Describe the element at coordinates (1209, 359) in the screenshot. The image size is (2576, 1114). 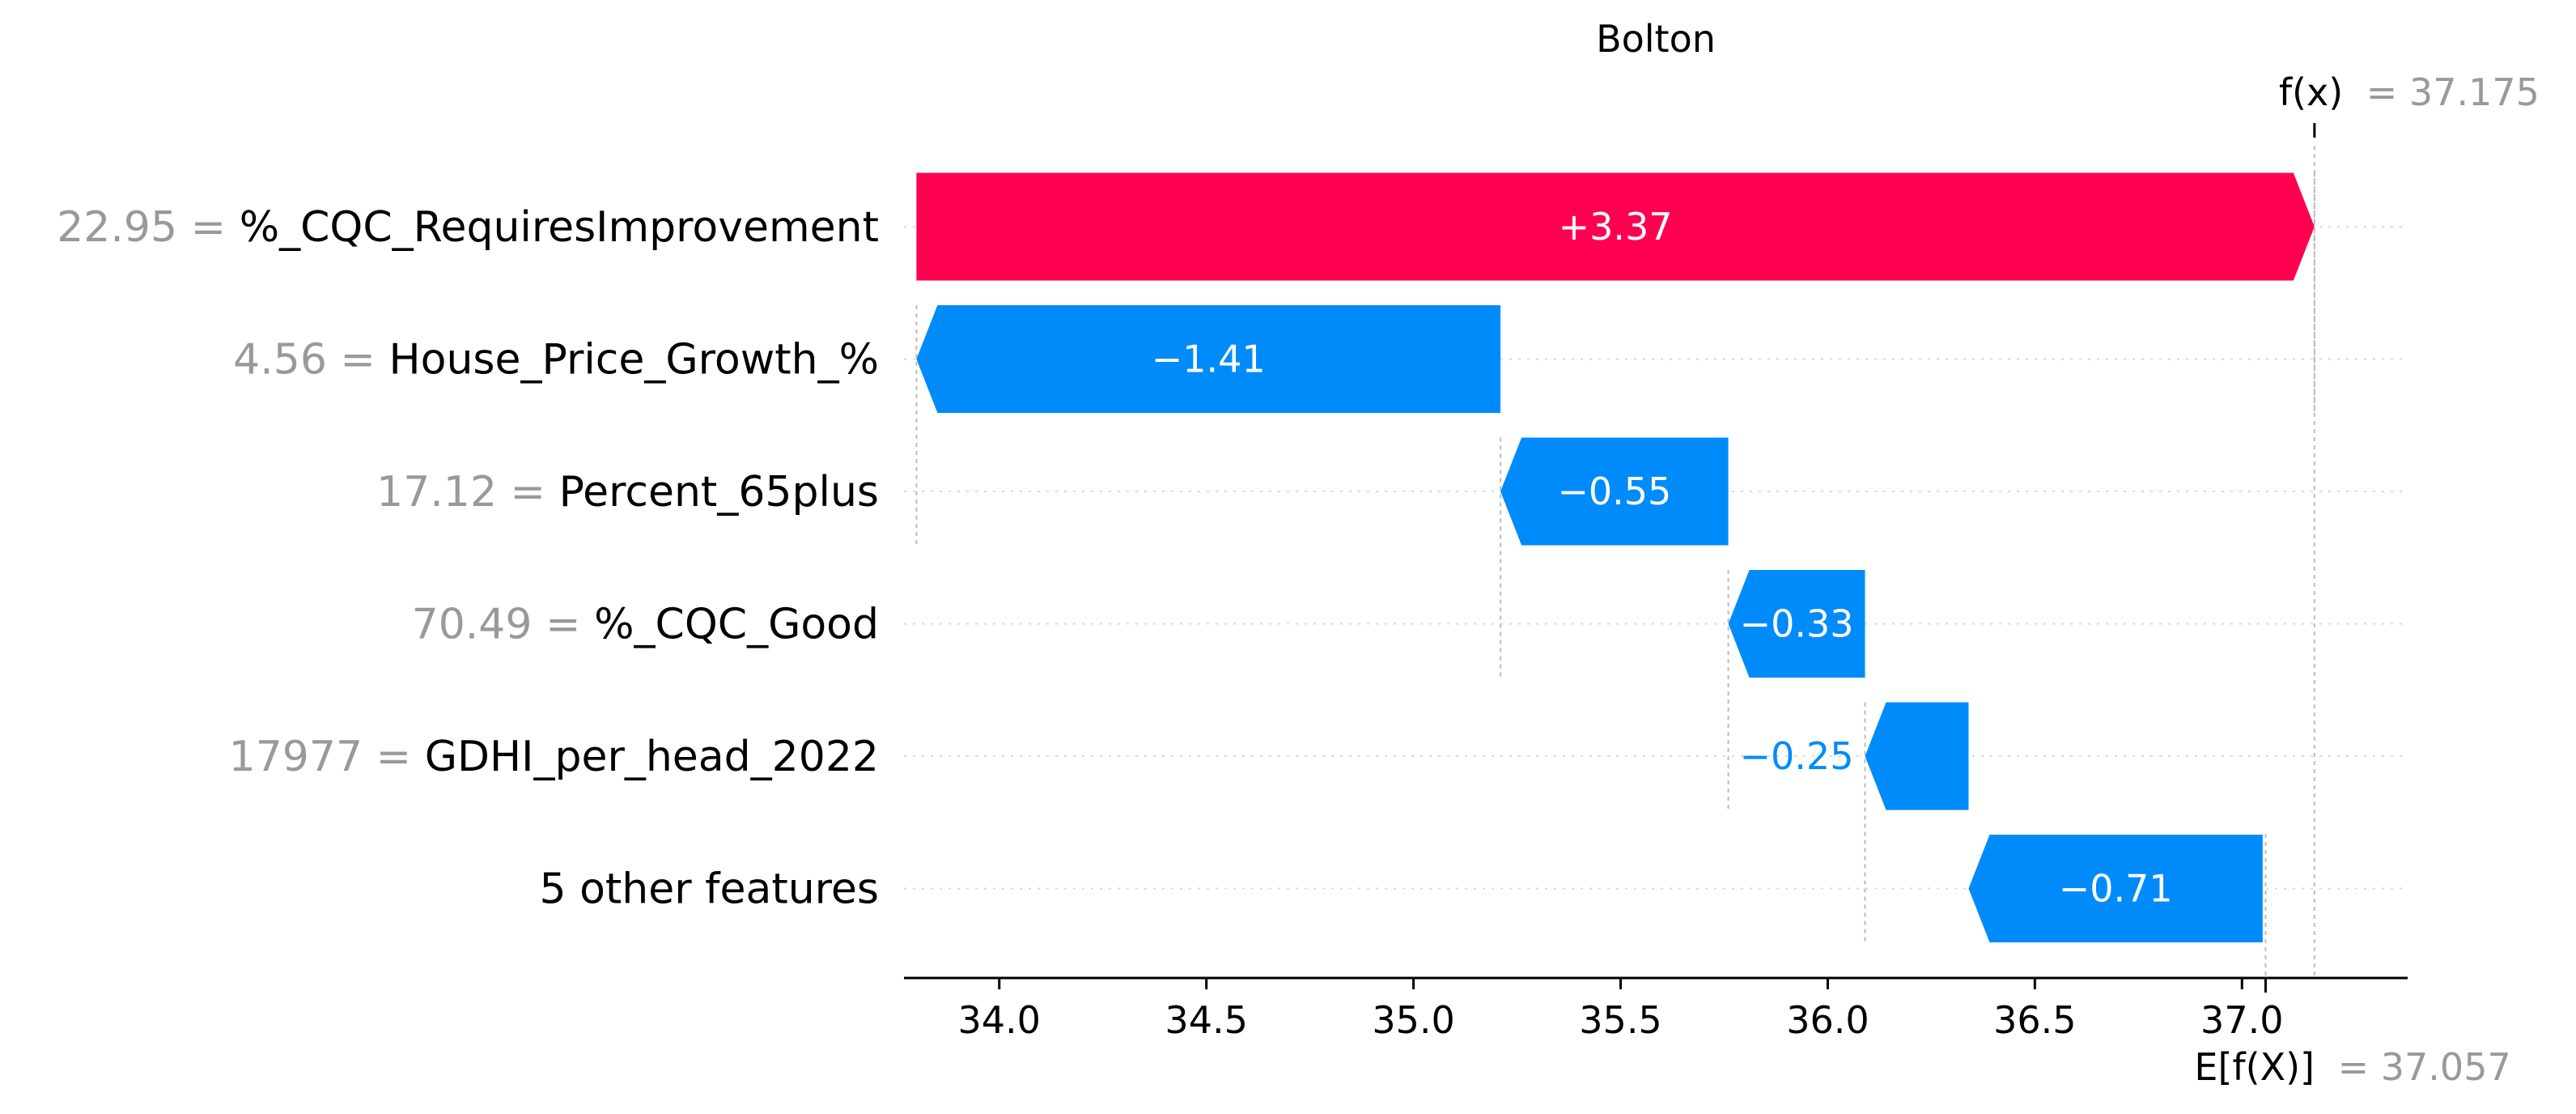
I see `bar-value-label: −1.41` at that location.